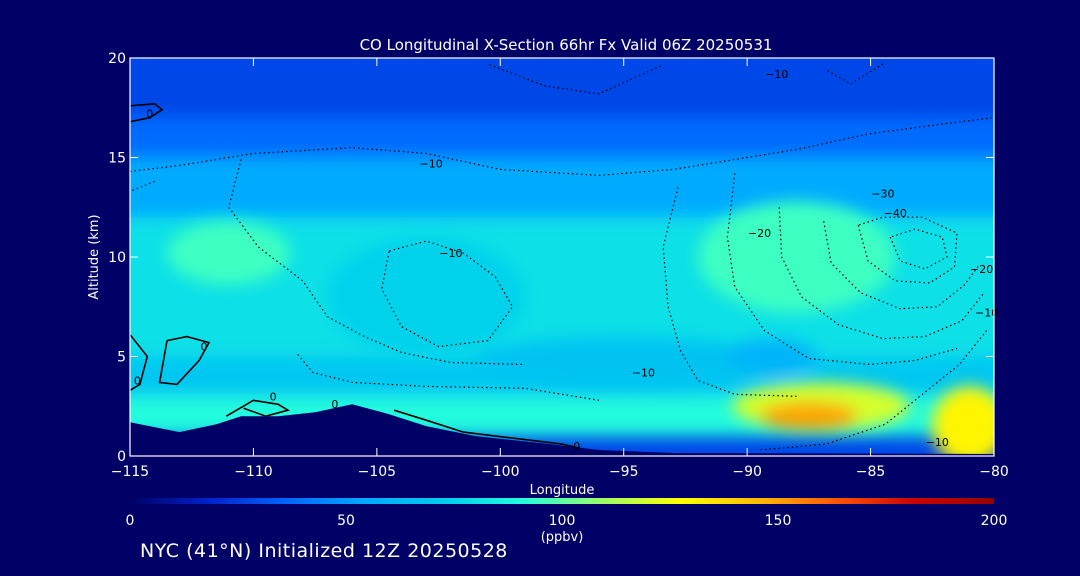 The image size is (1080, 576). I want to click on x-tick-label: −80, so click(994, 472).